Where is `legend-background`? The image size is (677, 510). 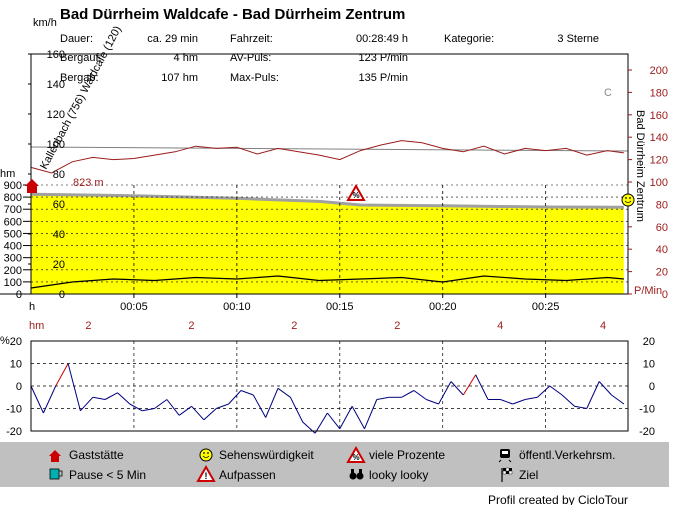 legend-background is located at coordinates (334, 464).